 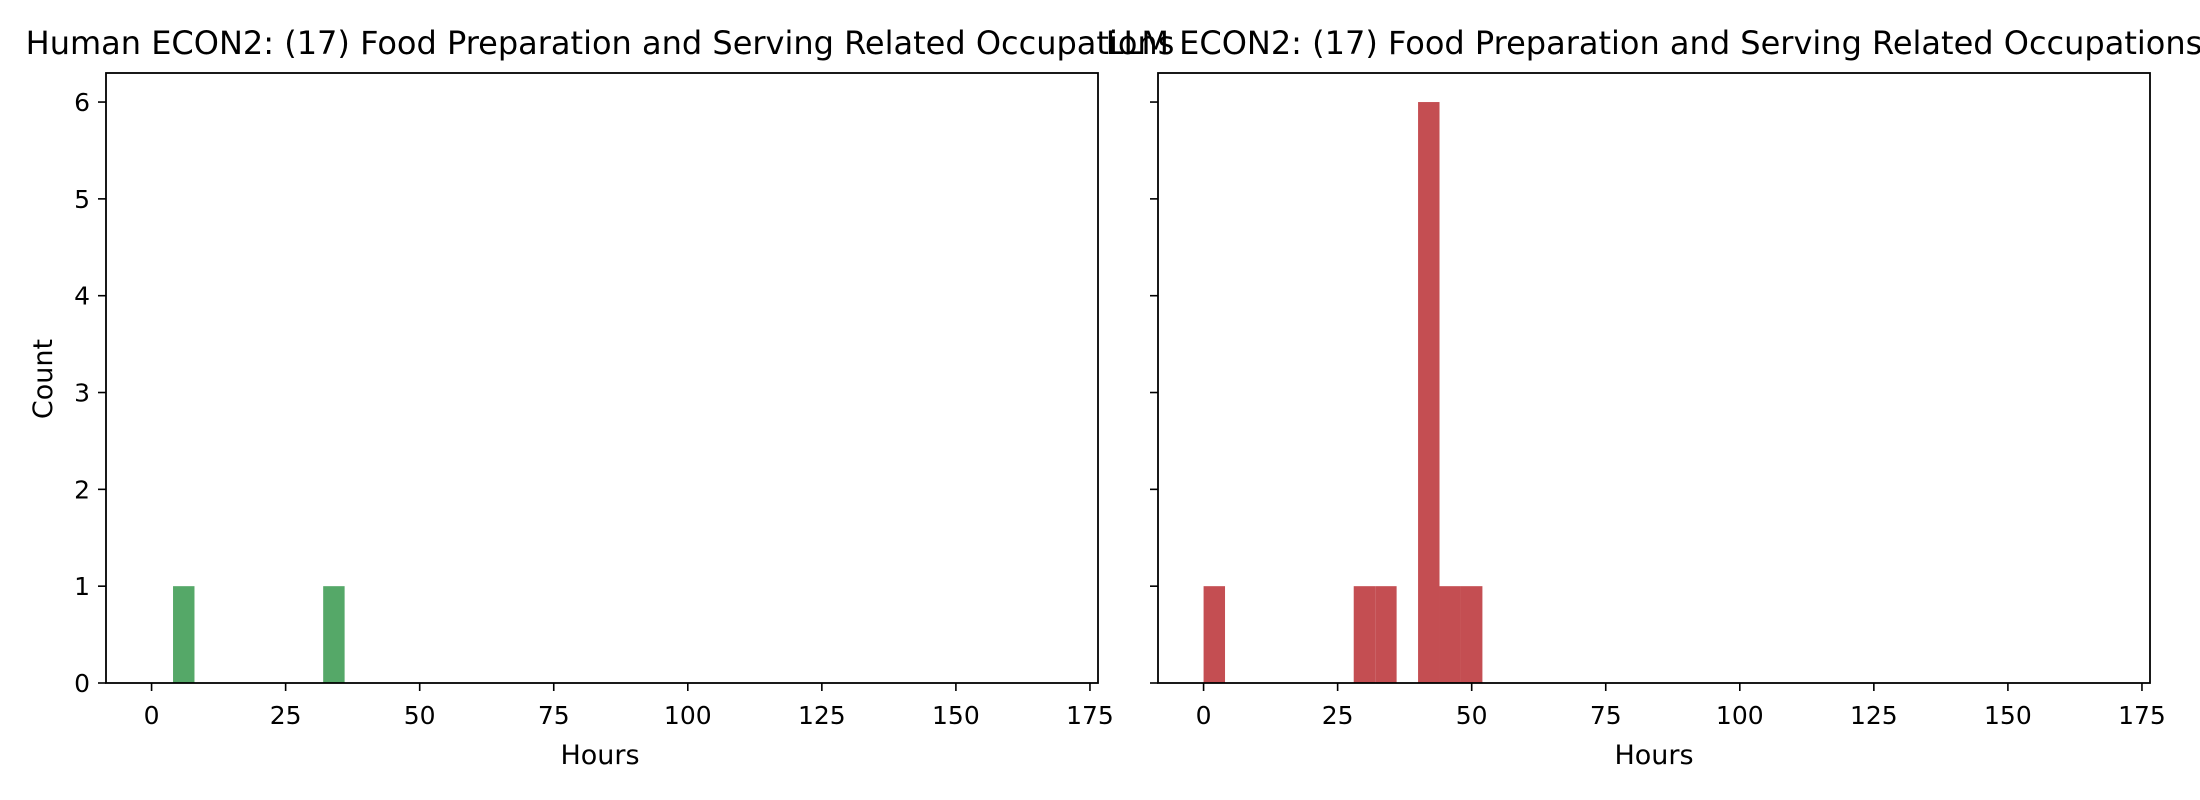 What do you see at coordinates (1338, 715) in the screenshot?
I see `llm-x-tick-label: 25` at bounding box center [1338, 715].